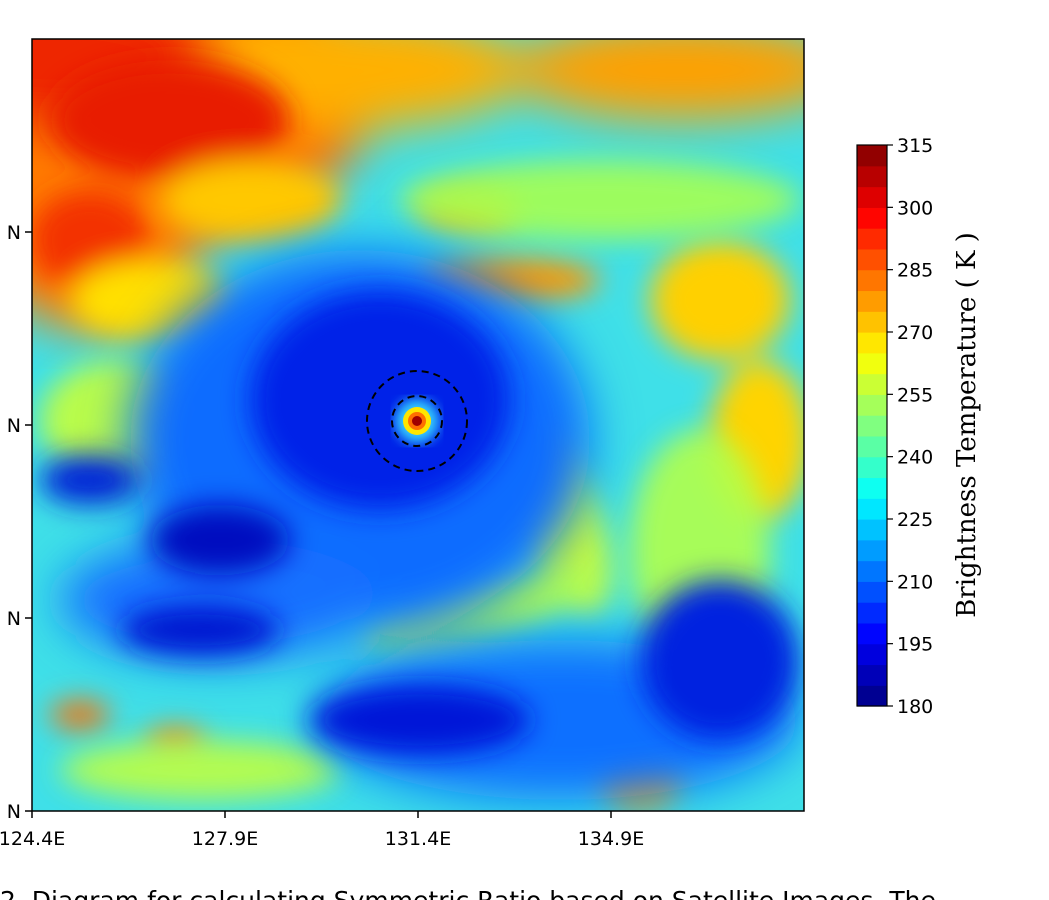 The height and width of the screenshot is (900, 1049). Describe the element at coordinates (915, 520) in the screenshot. I see `colorbar-tick-label: 225` at that location.